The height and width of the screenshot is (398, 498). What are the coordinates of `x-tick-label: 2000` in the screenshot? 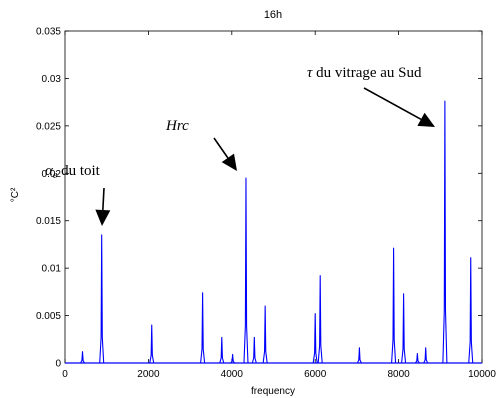 It's located at (148, 374).